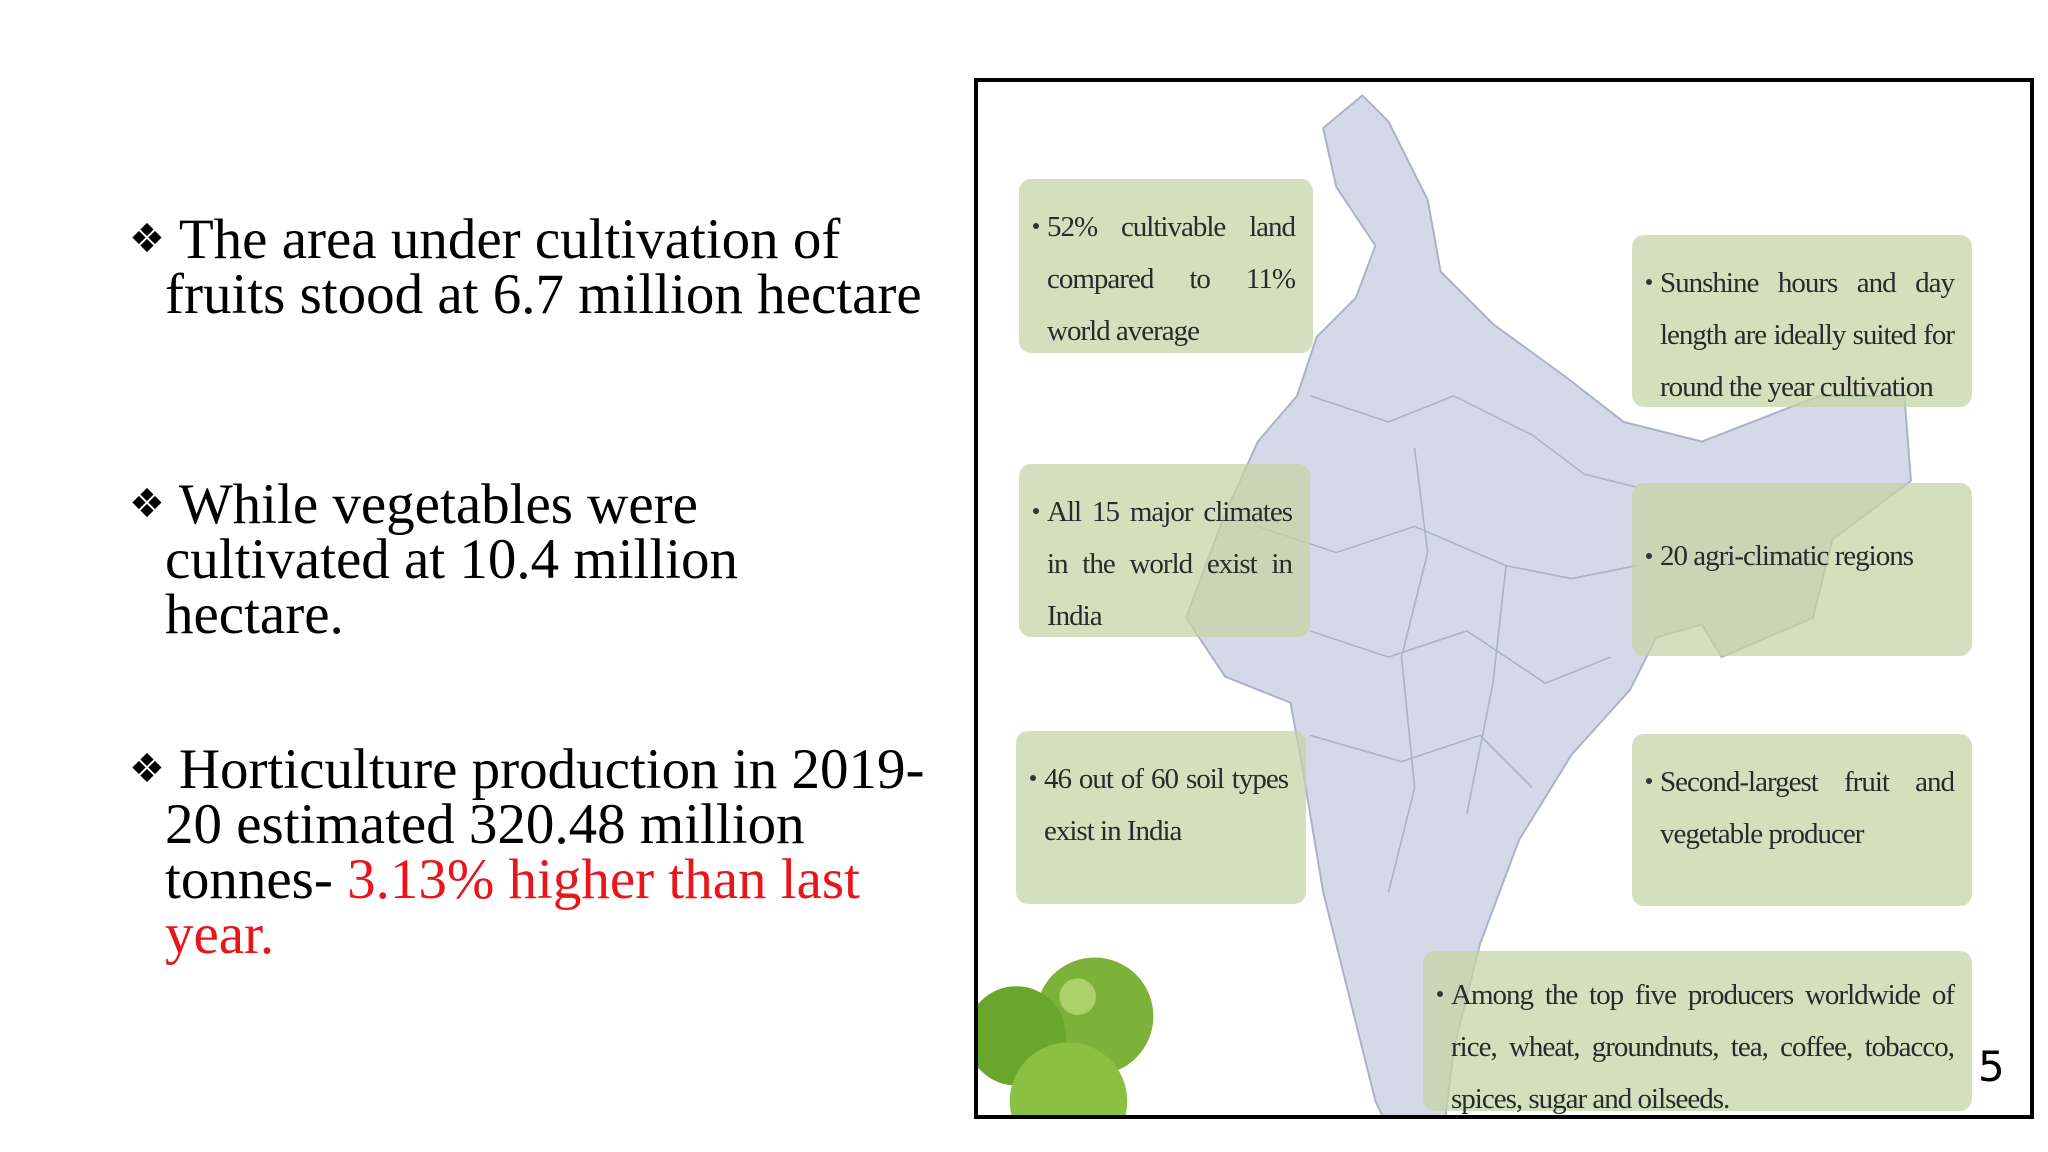  Describe the element at coordinates (512, 907) in the screenshot. I see `bullet-highlight: 3.13% higher than last year.` at that location.